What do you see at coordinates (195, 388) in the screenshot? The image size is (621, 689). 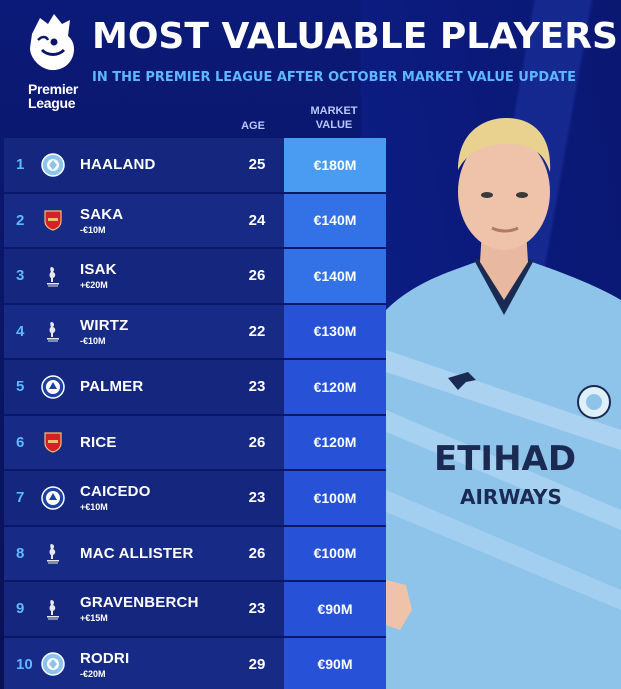 I see `table-row: 5 PALMER 23 €120M` at bounding box center [195, 388].